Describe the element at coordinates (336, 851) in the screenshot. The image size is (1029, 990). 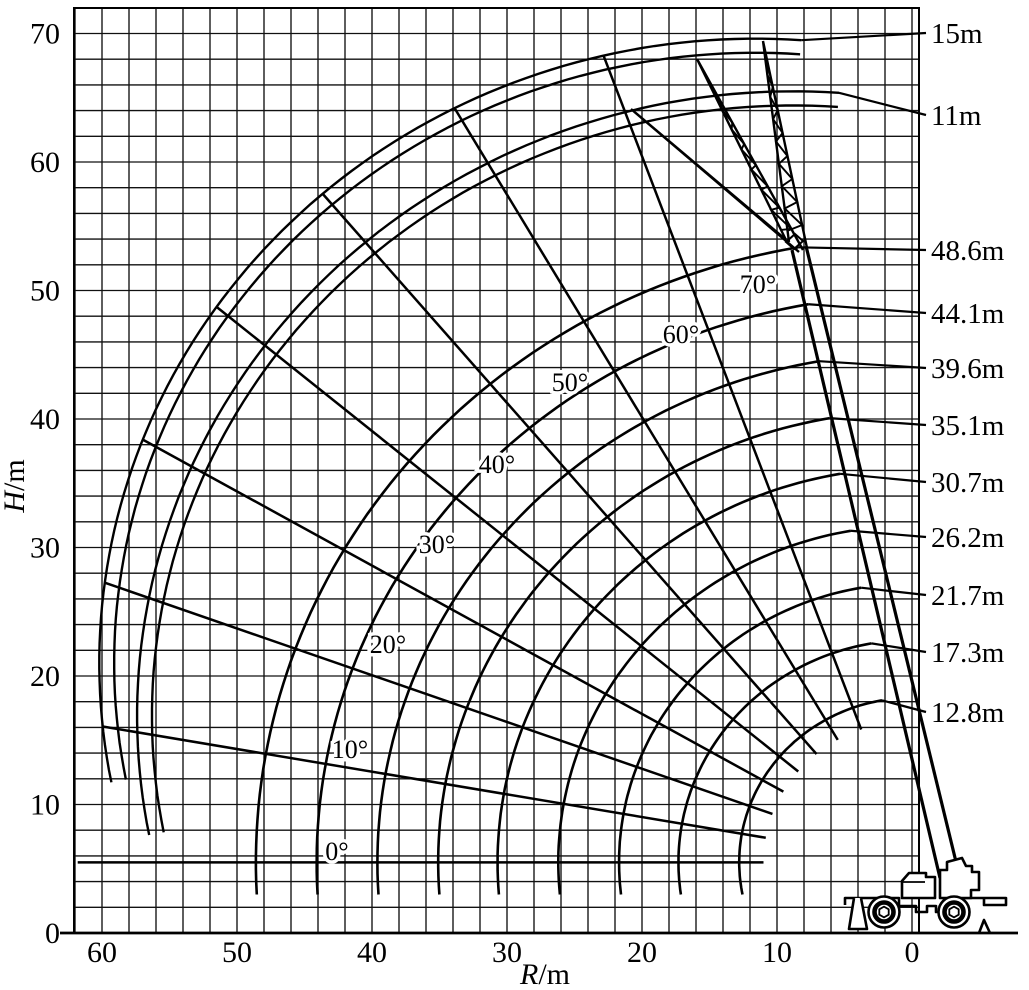
I see `angle-label: 0°` at that location.